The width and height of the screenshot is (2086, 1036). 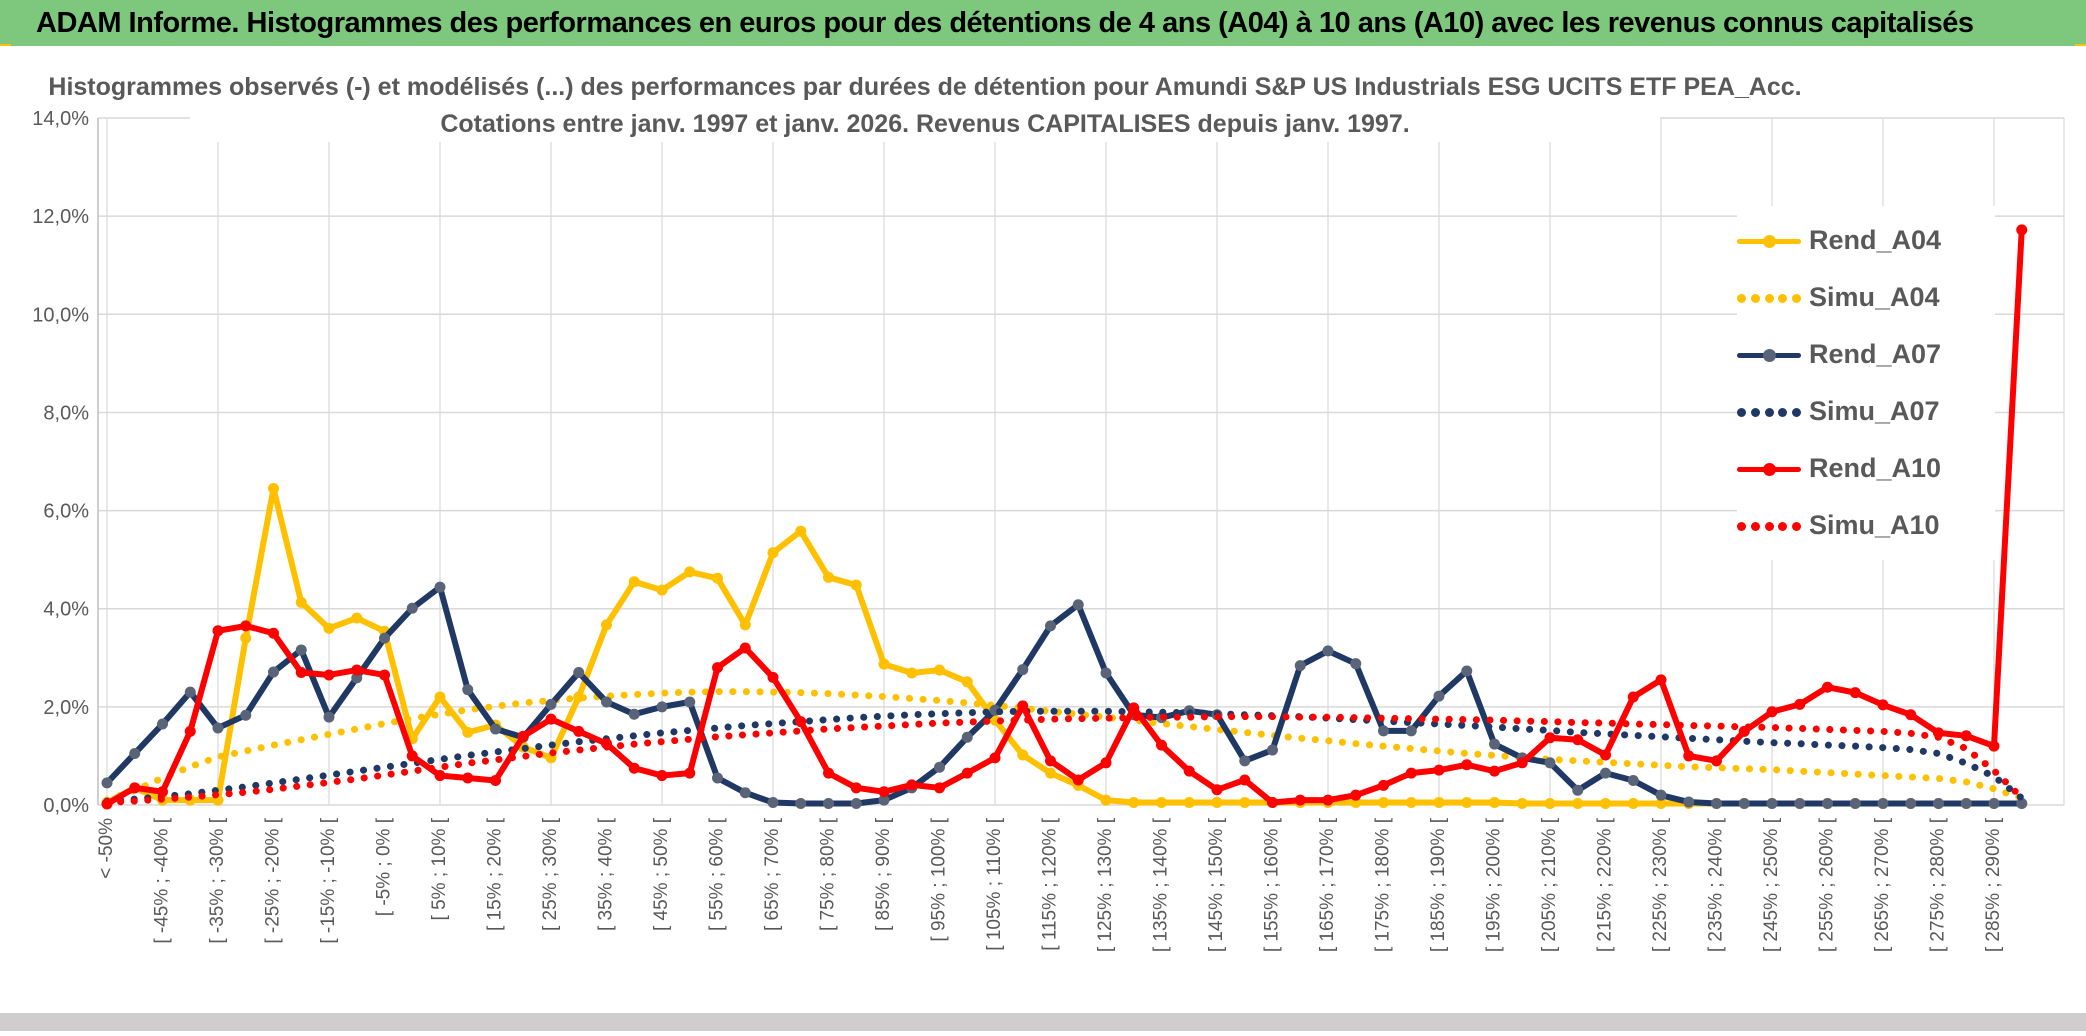 What do you see at coordinates (1866, 354) in the screenshot?
I see `legend-item-rend_a07: Rend_A07` at bounding box center [1866, 354].